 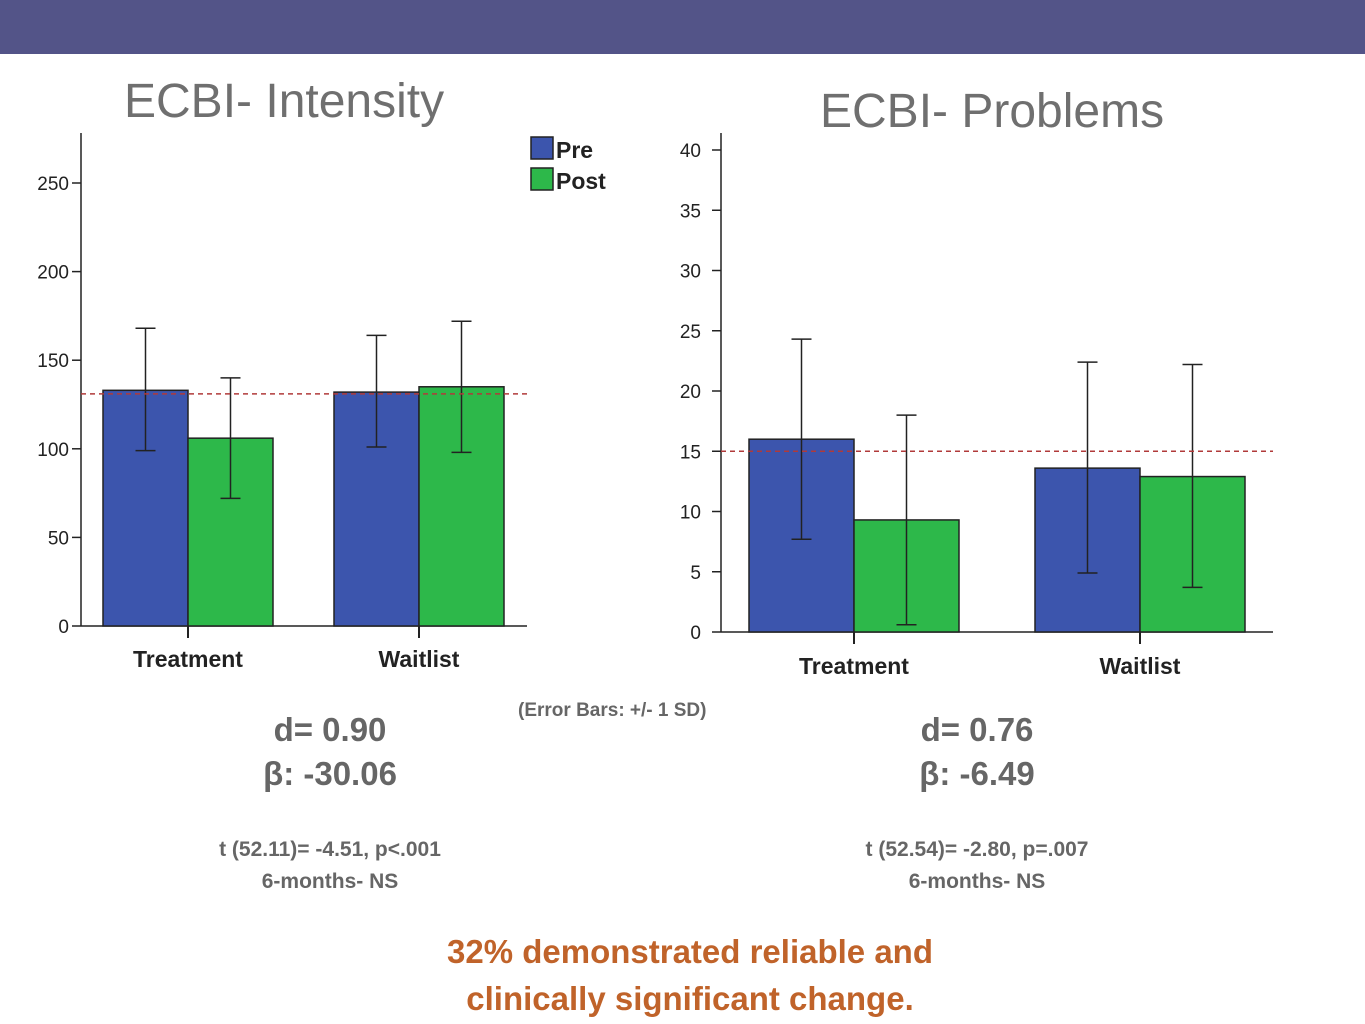 I want to click on legend: Pre Post, so click(x=568, y=165).